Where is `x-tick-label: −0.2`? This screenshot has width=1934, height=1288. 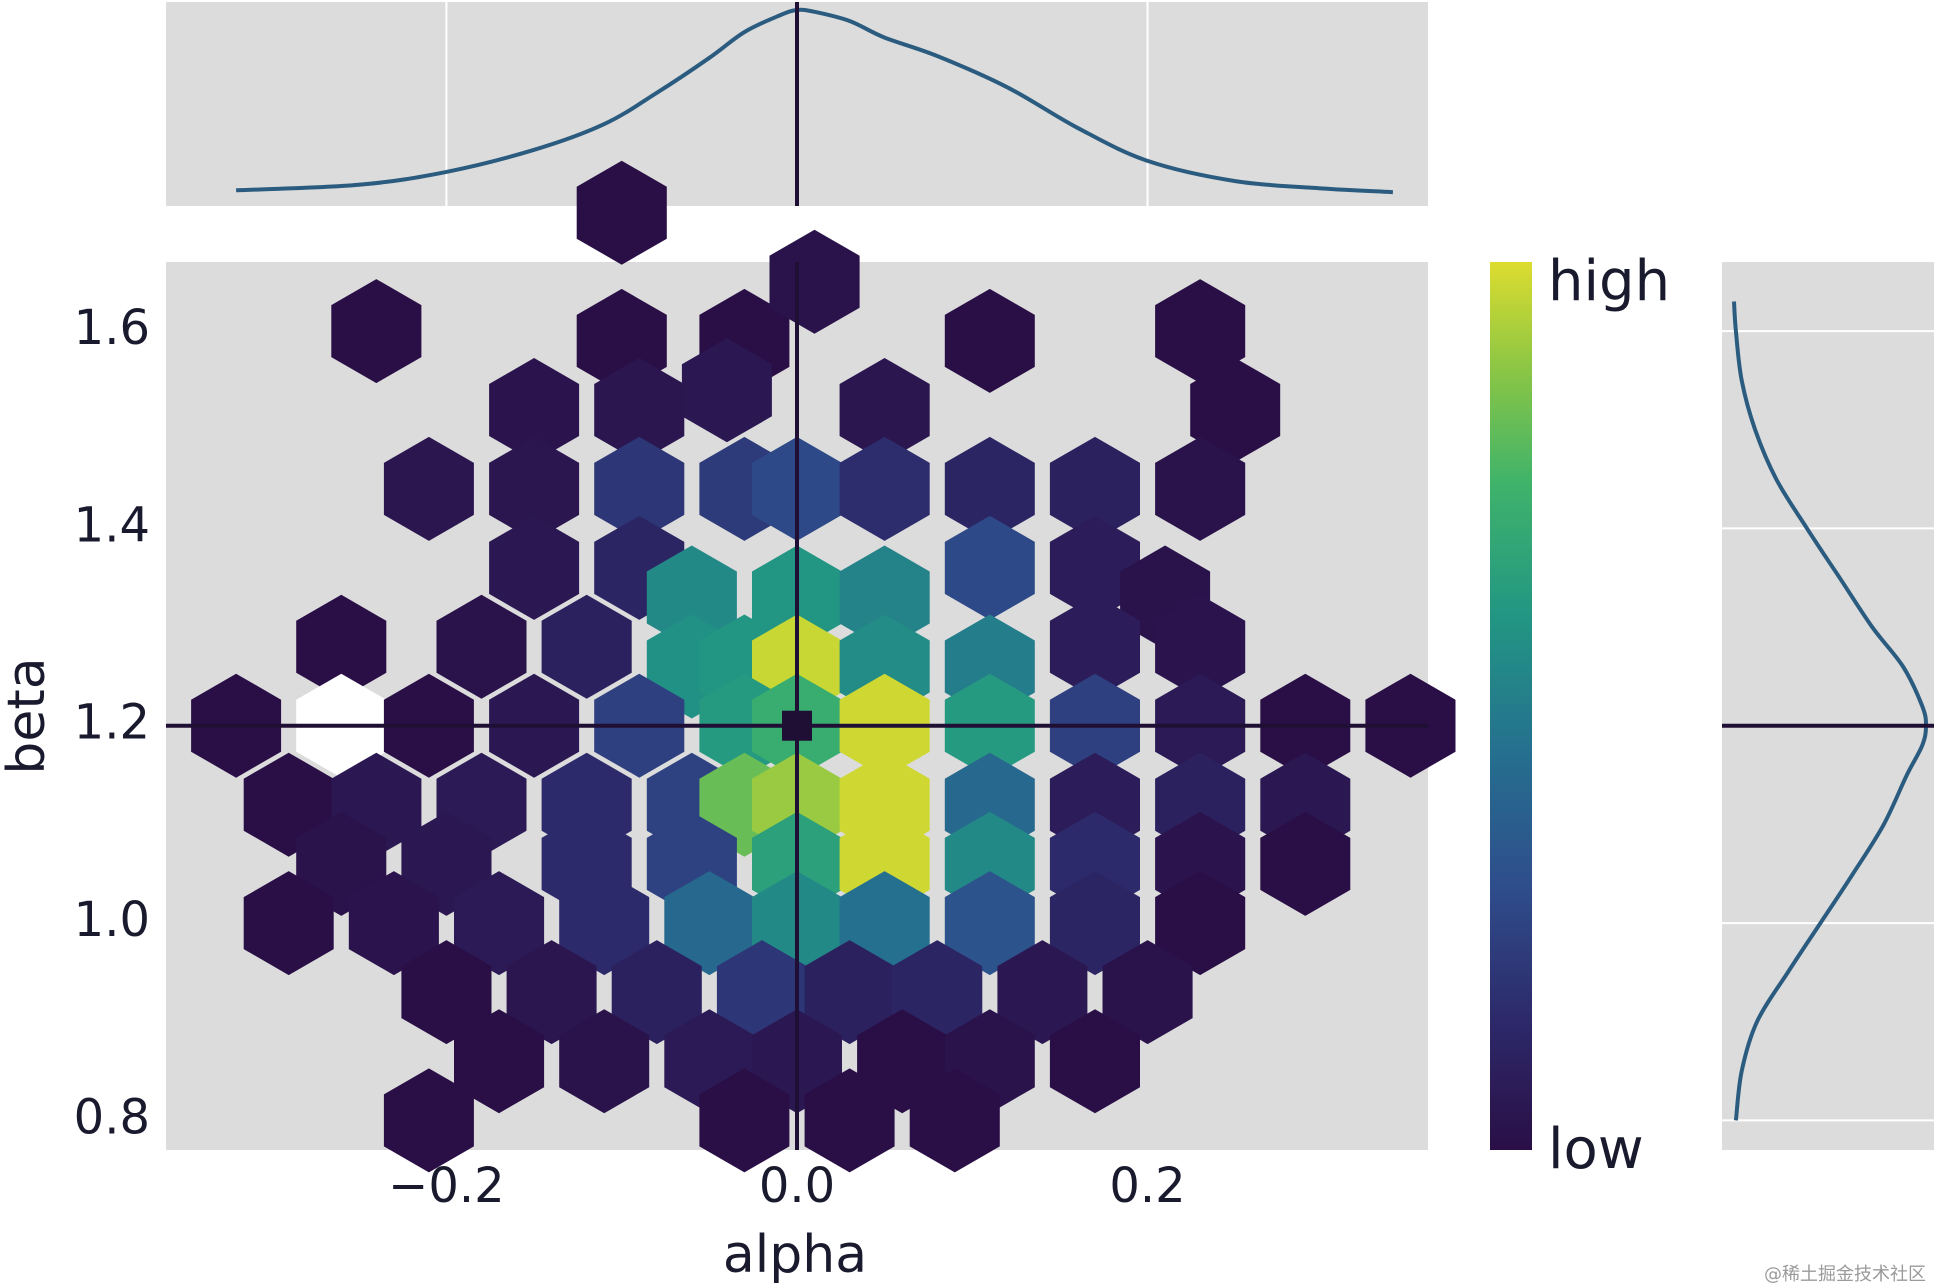
x-tick-label: −0.2 is located at coordinates (446, 1186).